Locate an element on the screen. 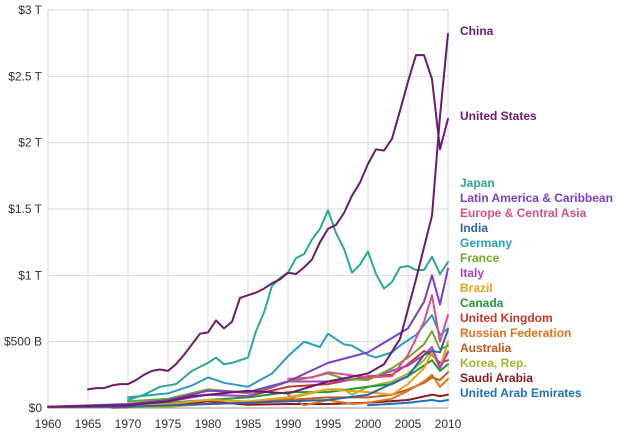 The width and height of the screenshot is (617, 433). series-line-germany is located at coordinates (288, 356).